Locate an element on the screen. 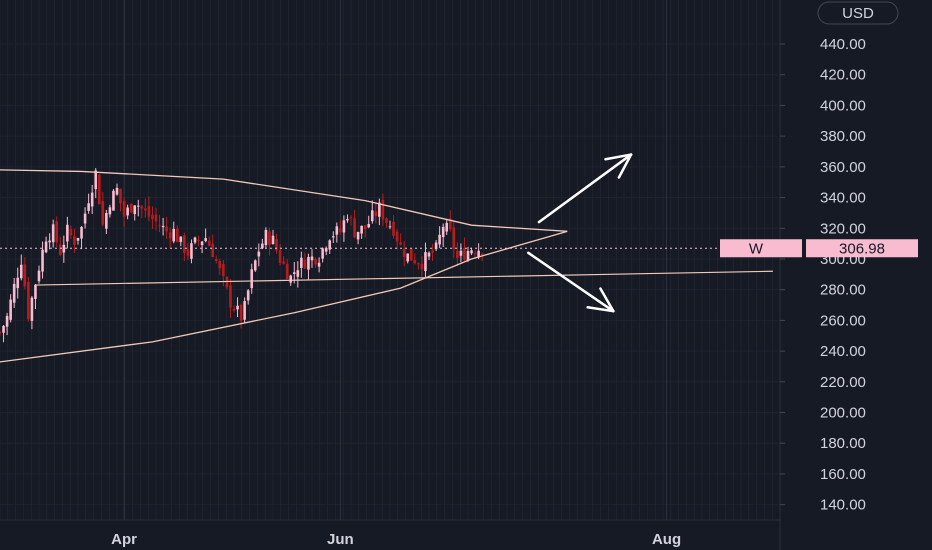  price-tick-label: 400.00 is located at coordinates (843, 105).